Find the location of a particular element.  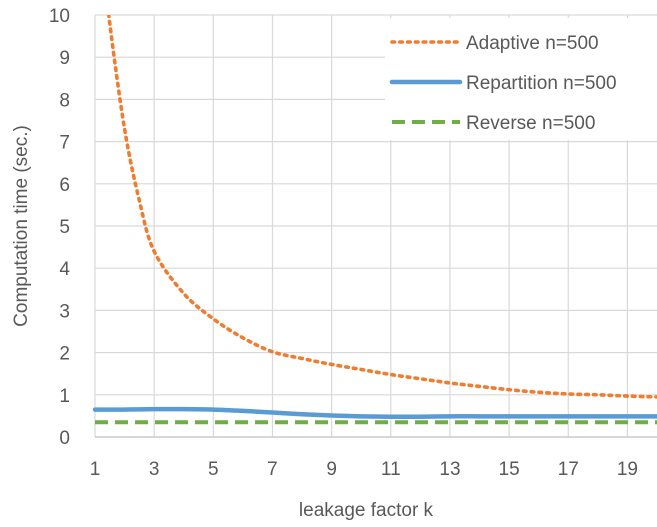

x-tick-label: 19 is located at coordinates (627, 469).